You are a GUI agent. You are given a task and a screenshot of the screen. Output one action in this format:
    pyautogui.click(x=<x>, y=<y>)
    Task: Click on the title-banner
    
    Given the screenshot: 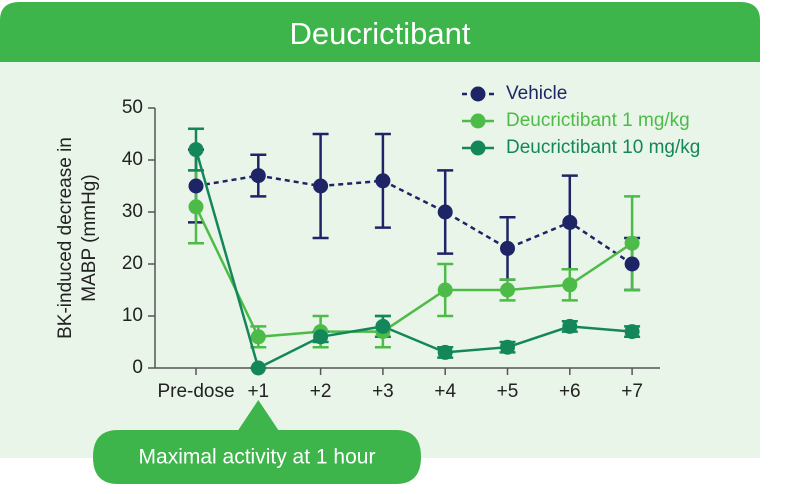 What is the action you would take?
    pyautogui.click(x=380, y=32)
    